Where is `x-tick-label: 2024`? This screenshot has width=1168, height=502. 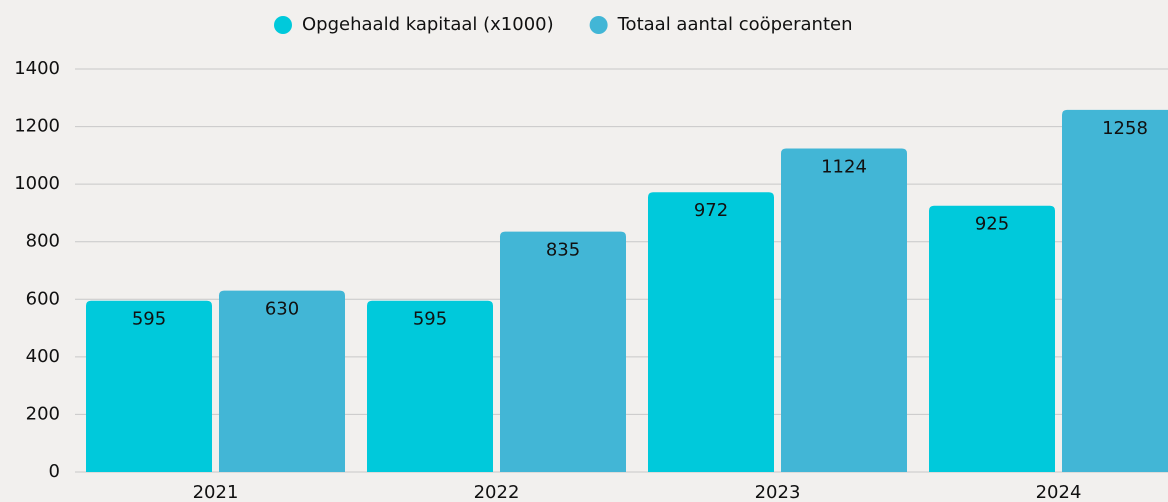 x-tick-label: 2024 is located at coordinates (1059, 492).